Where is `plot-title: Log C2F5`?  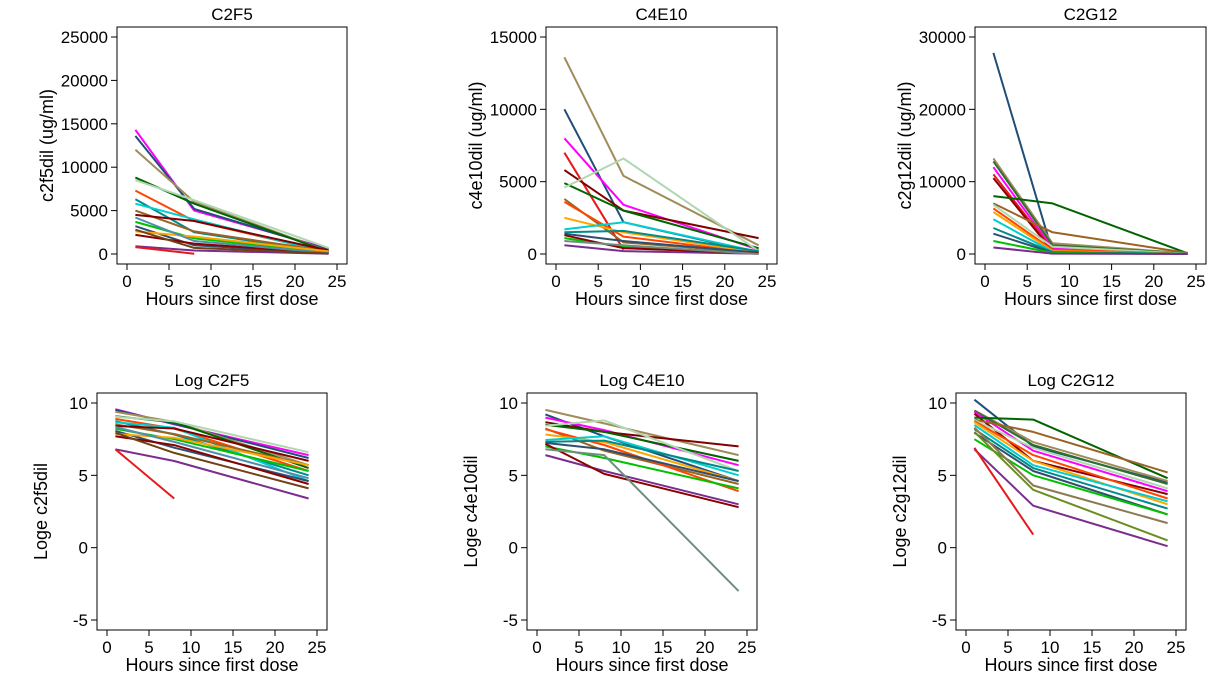 plot-title: Log C2F5 is located at coordinates (212, 380).